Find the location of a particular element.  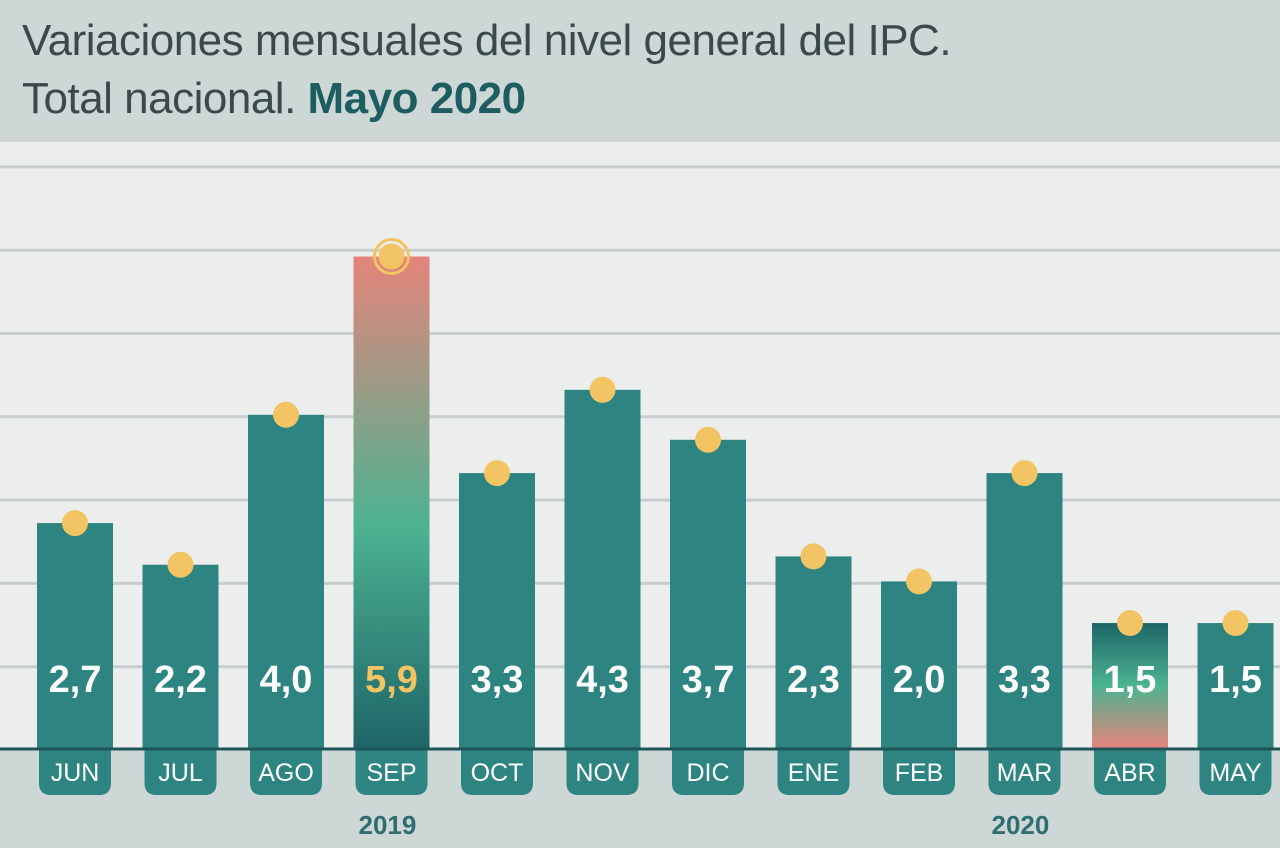

value-label-ene: 2,3 is located at coordinates (813, 680).